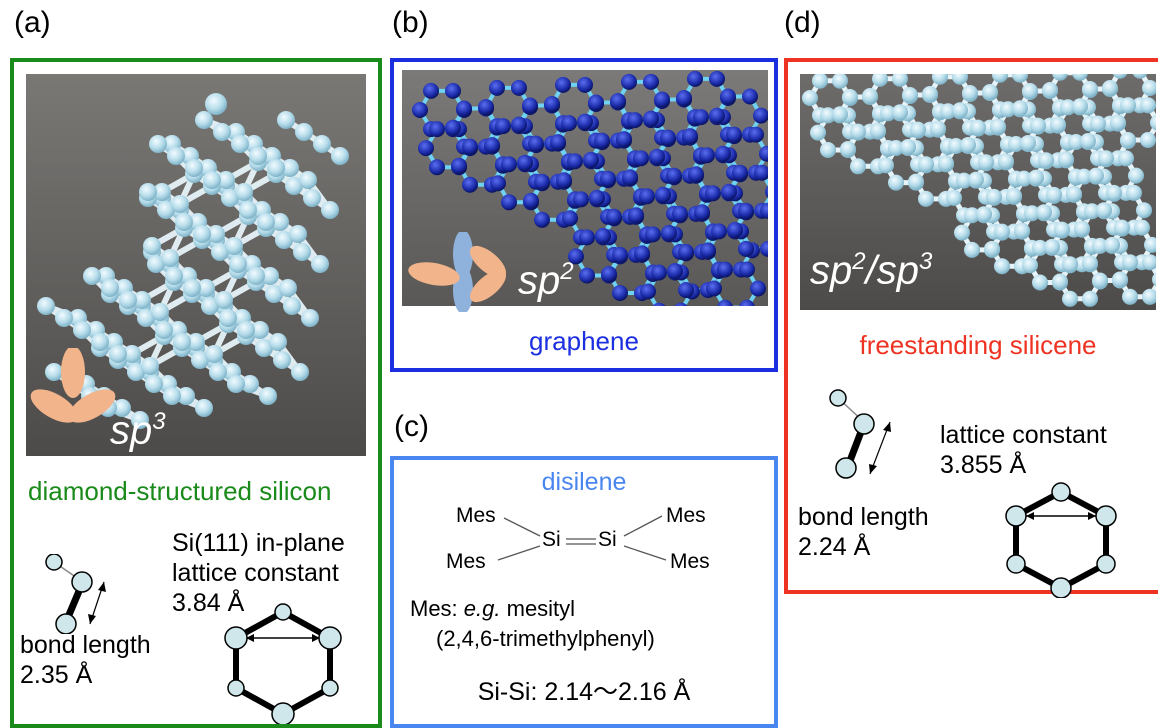 This screenshot has height=728, width=1158. Describe the element at coordinates (466, 561) in the screenshot. I see `mes-bottom-left: Mes` at that location.